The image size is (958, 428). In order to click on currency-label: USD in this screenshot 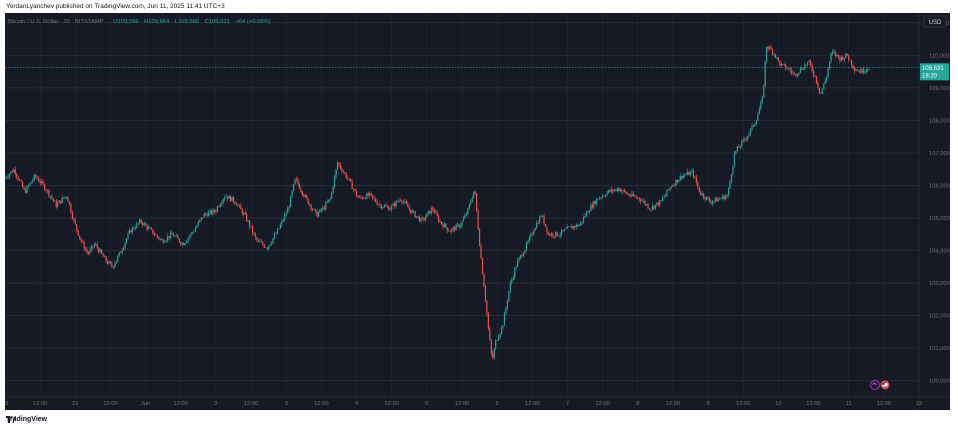, I will do `click(935, 23)`.